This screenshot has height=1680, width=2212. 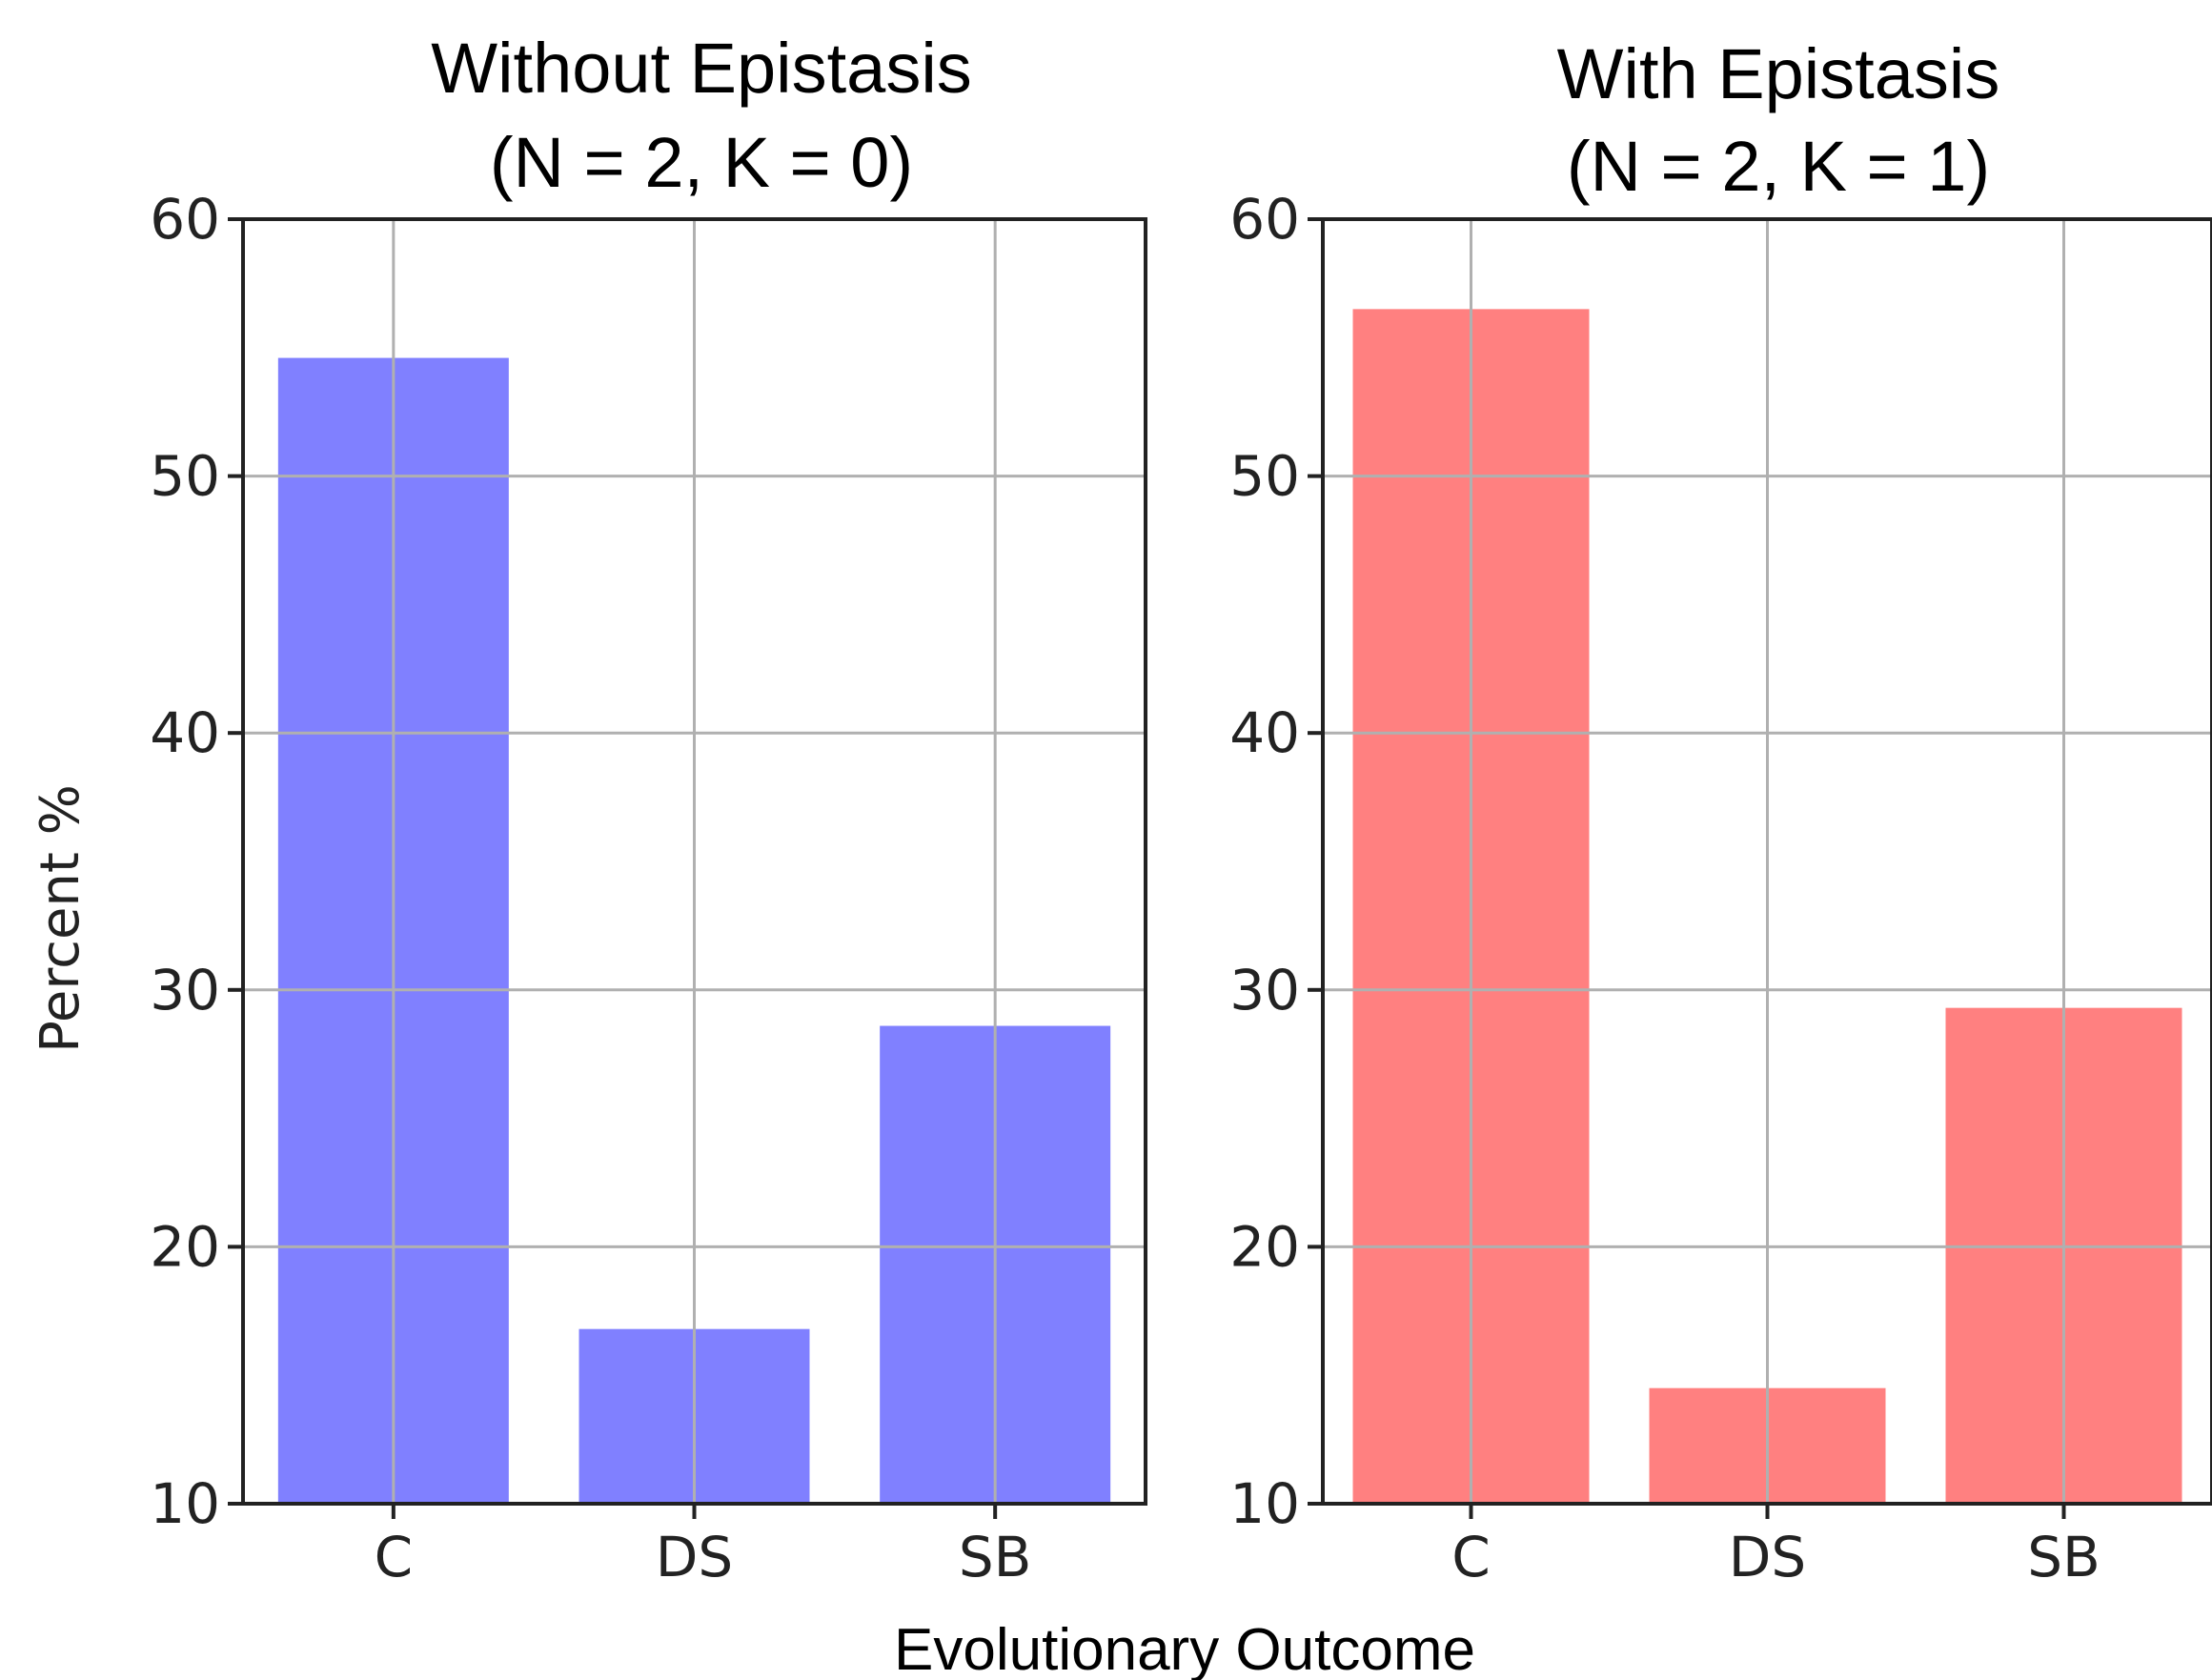 What do you see at coordinates (1184, 1649) in the screenshot?
I see `x-axis-title: Evolutionary Outcome` at bounding box center [1184, 1649].